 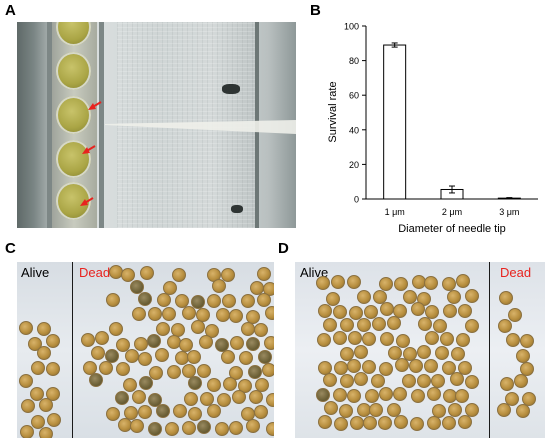 What do you see at coordinates (452, 229) in the screenshot?
I see `x-axis-label: Diameter of needle tip` at bounding box center [452, 229].